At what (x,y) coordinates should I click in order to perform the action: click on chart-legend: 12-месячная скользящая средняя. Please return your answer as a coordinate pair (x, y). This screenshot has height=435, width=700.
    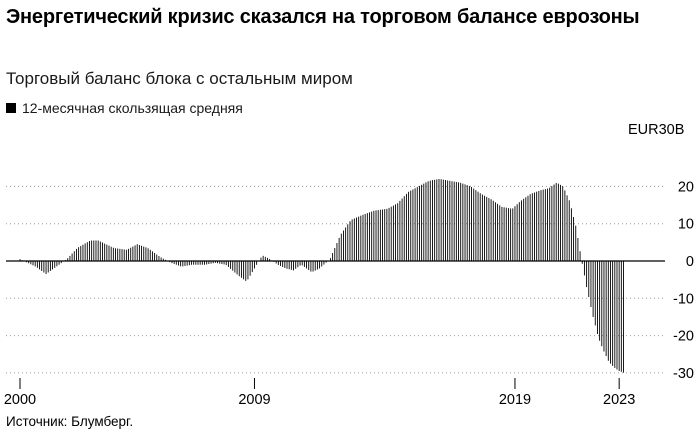
    Looking at the image, I should click on (124, 108).